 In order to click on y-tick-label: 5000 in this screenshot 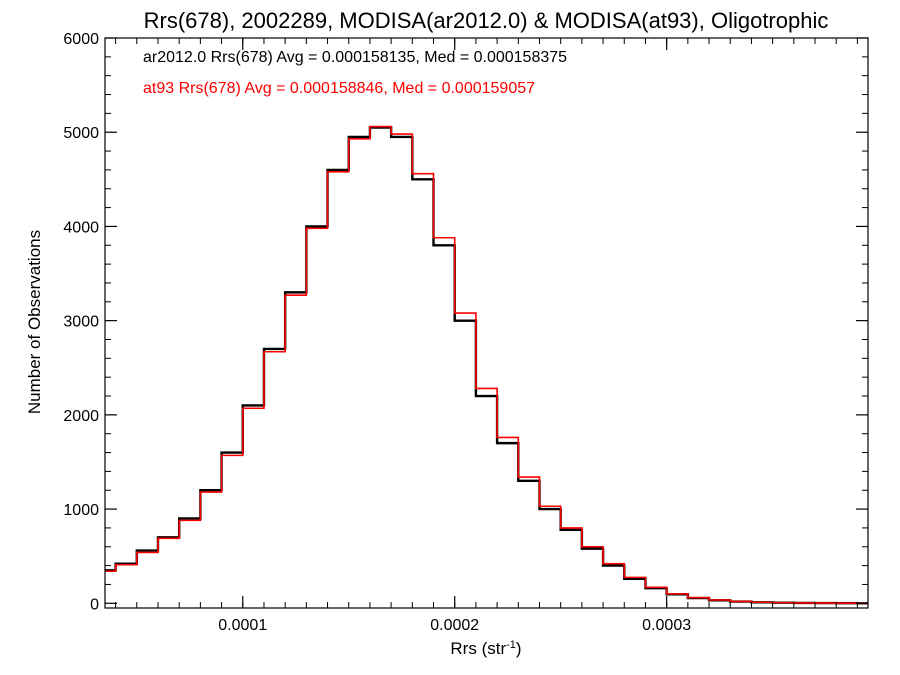, I will do `click(81, 133)`.